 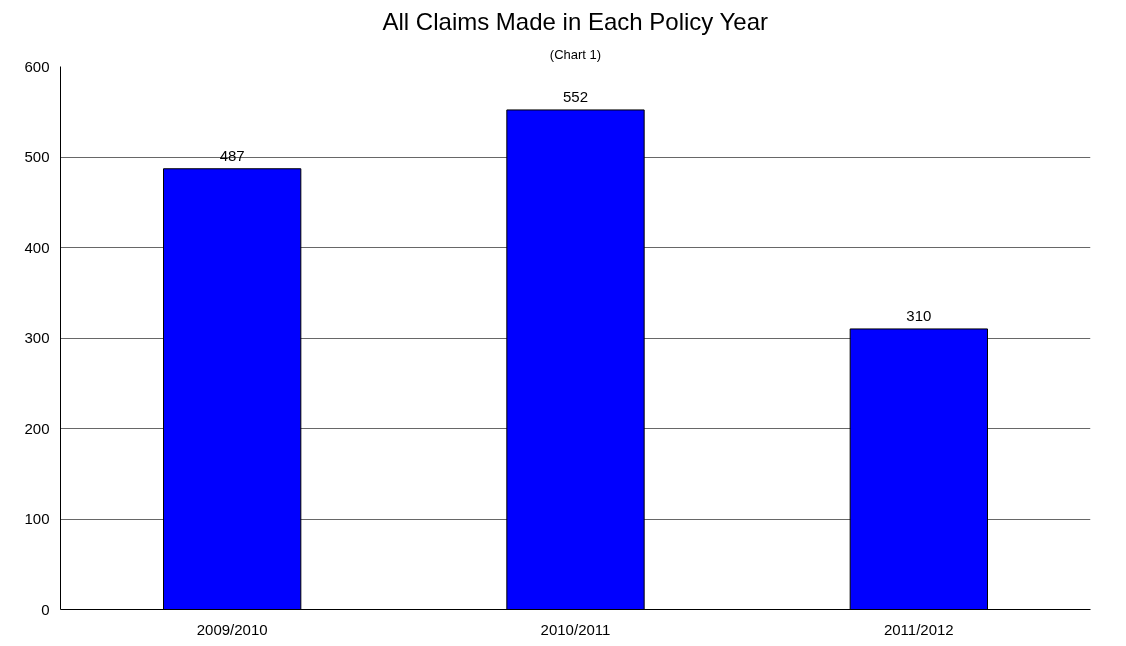 I want to click on y-tick-label: 600, so click(x=37, y=66).